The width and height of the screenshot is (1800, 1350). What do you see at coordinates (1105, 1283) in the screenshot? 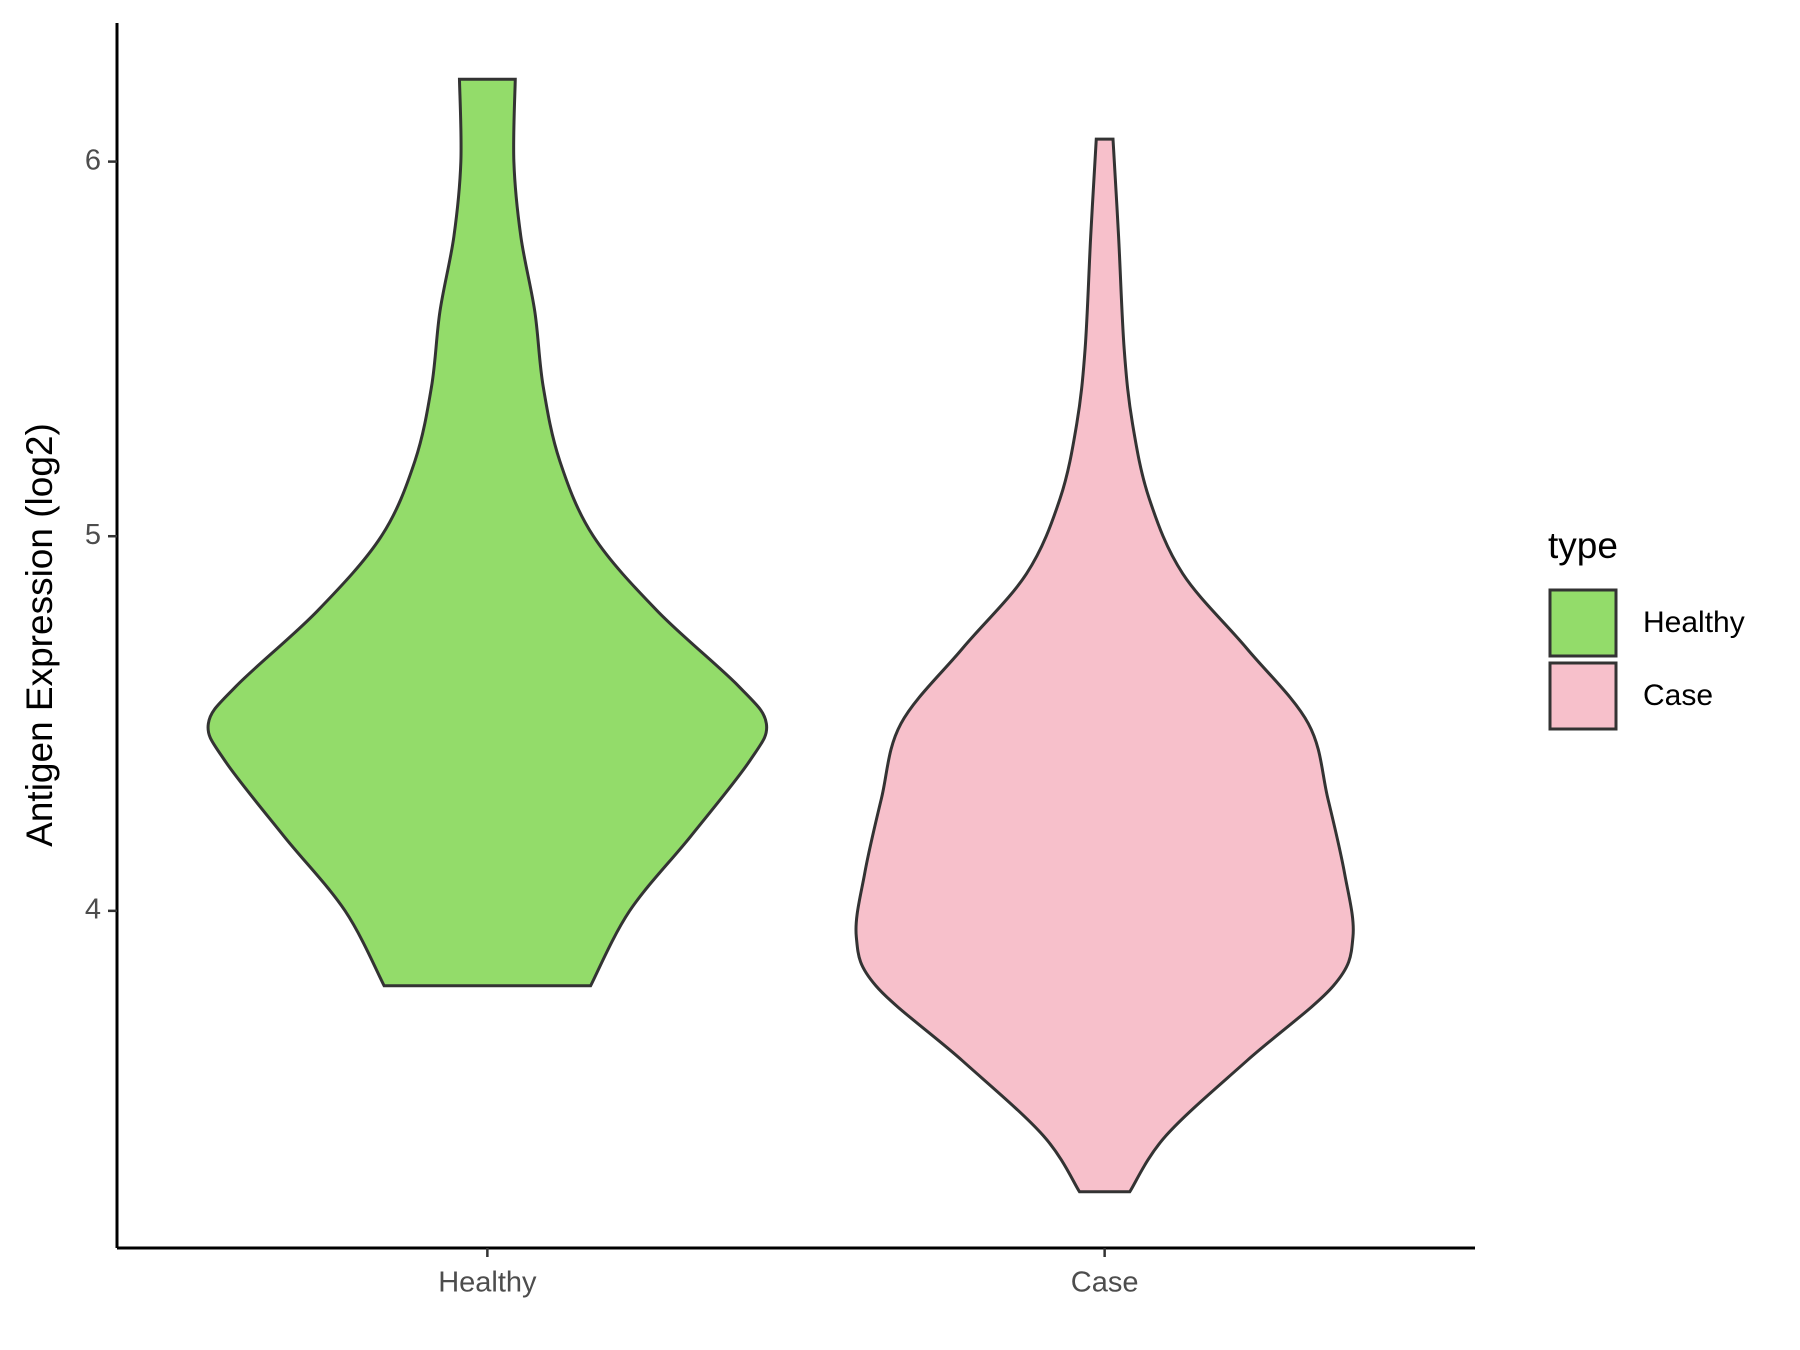
I see `x-tick-label: Case` at bounding box center [1105, 1283].